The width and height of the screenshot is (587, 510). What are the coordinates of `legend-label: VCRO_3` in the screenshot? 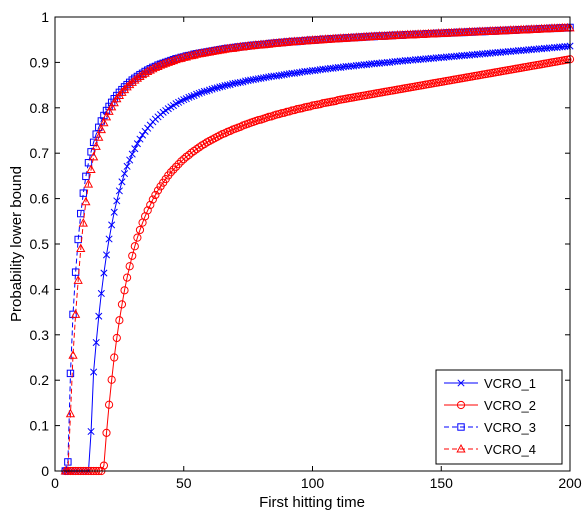 It's located at (510, 427).